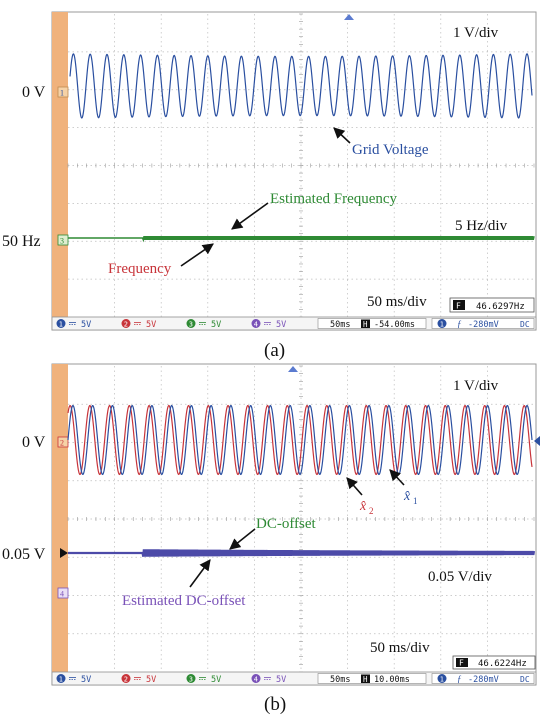 This screenshot has height=718, width=550. I want to click on annotation-dc-offset: DC-offset, so click(286, 524).